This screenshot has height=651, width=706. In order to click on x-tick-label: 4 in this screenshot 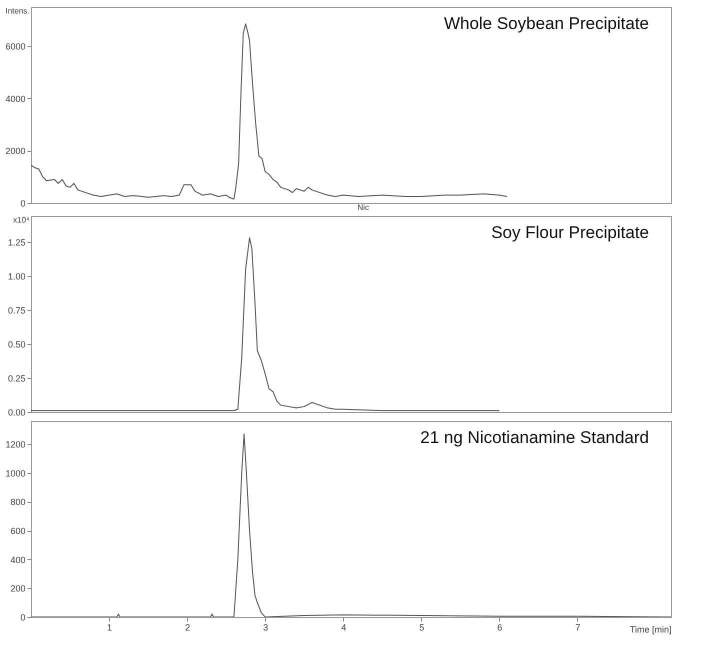, I will do `click(343, 627)`.